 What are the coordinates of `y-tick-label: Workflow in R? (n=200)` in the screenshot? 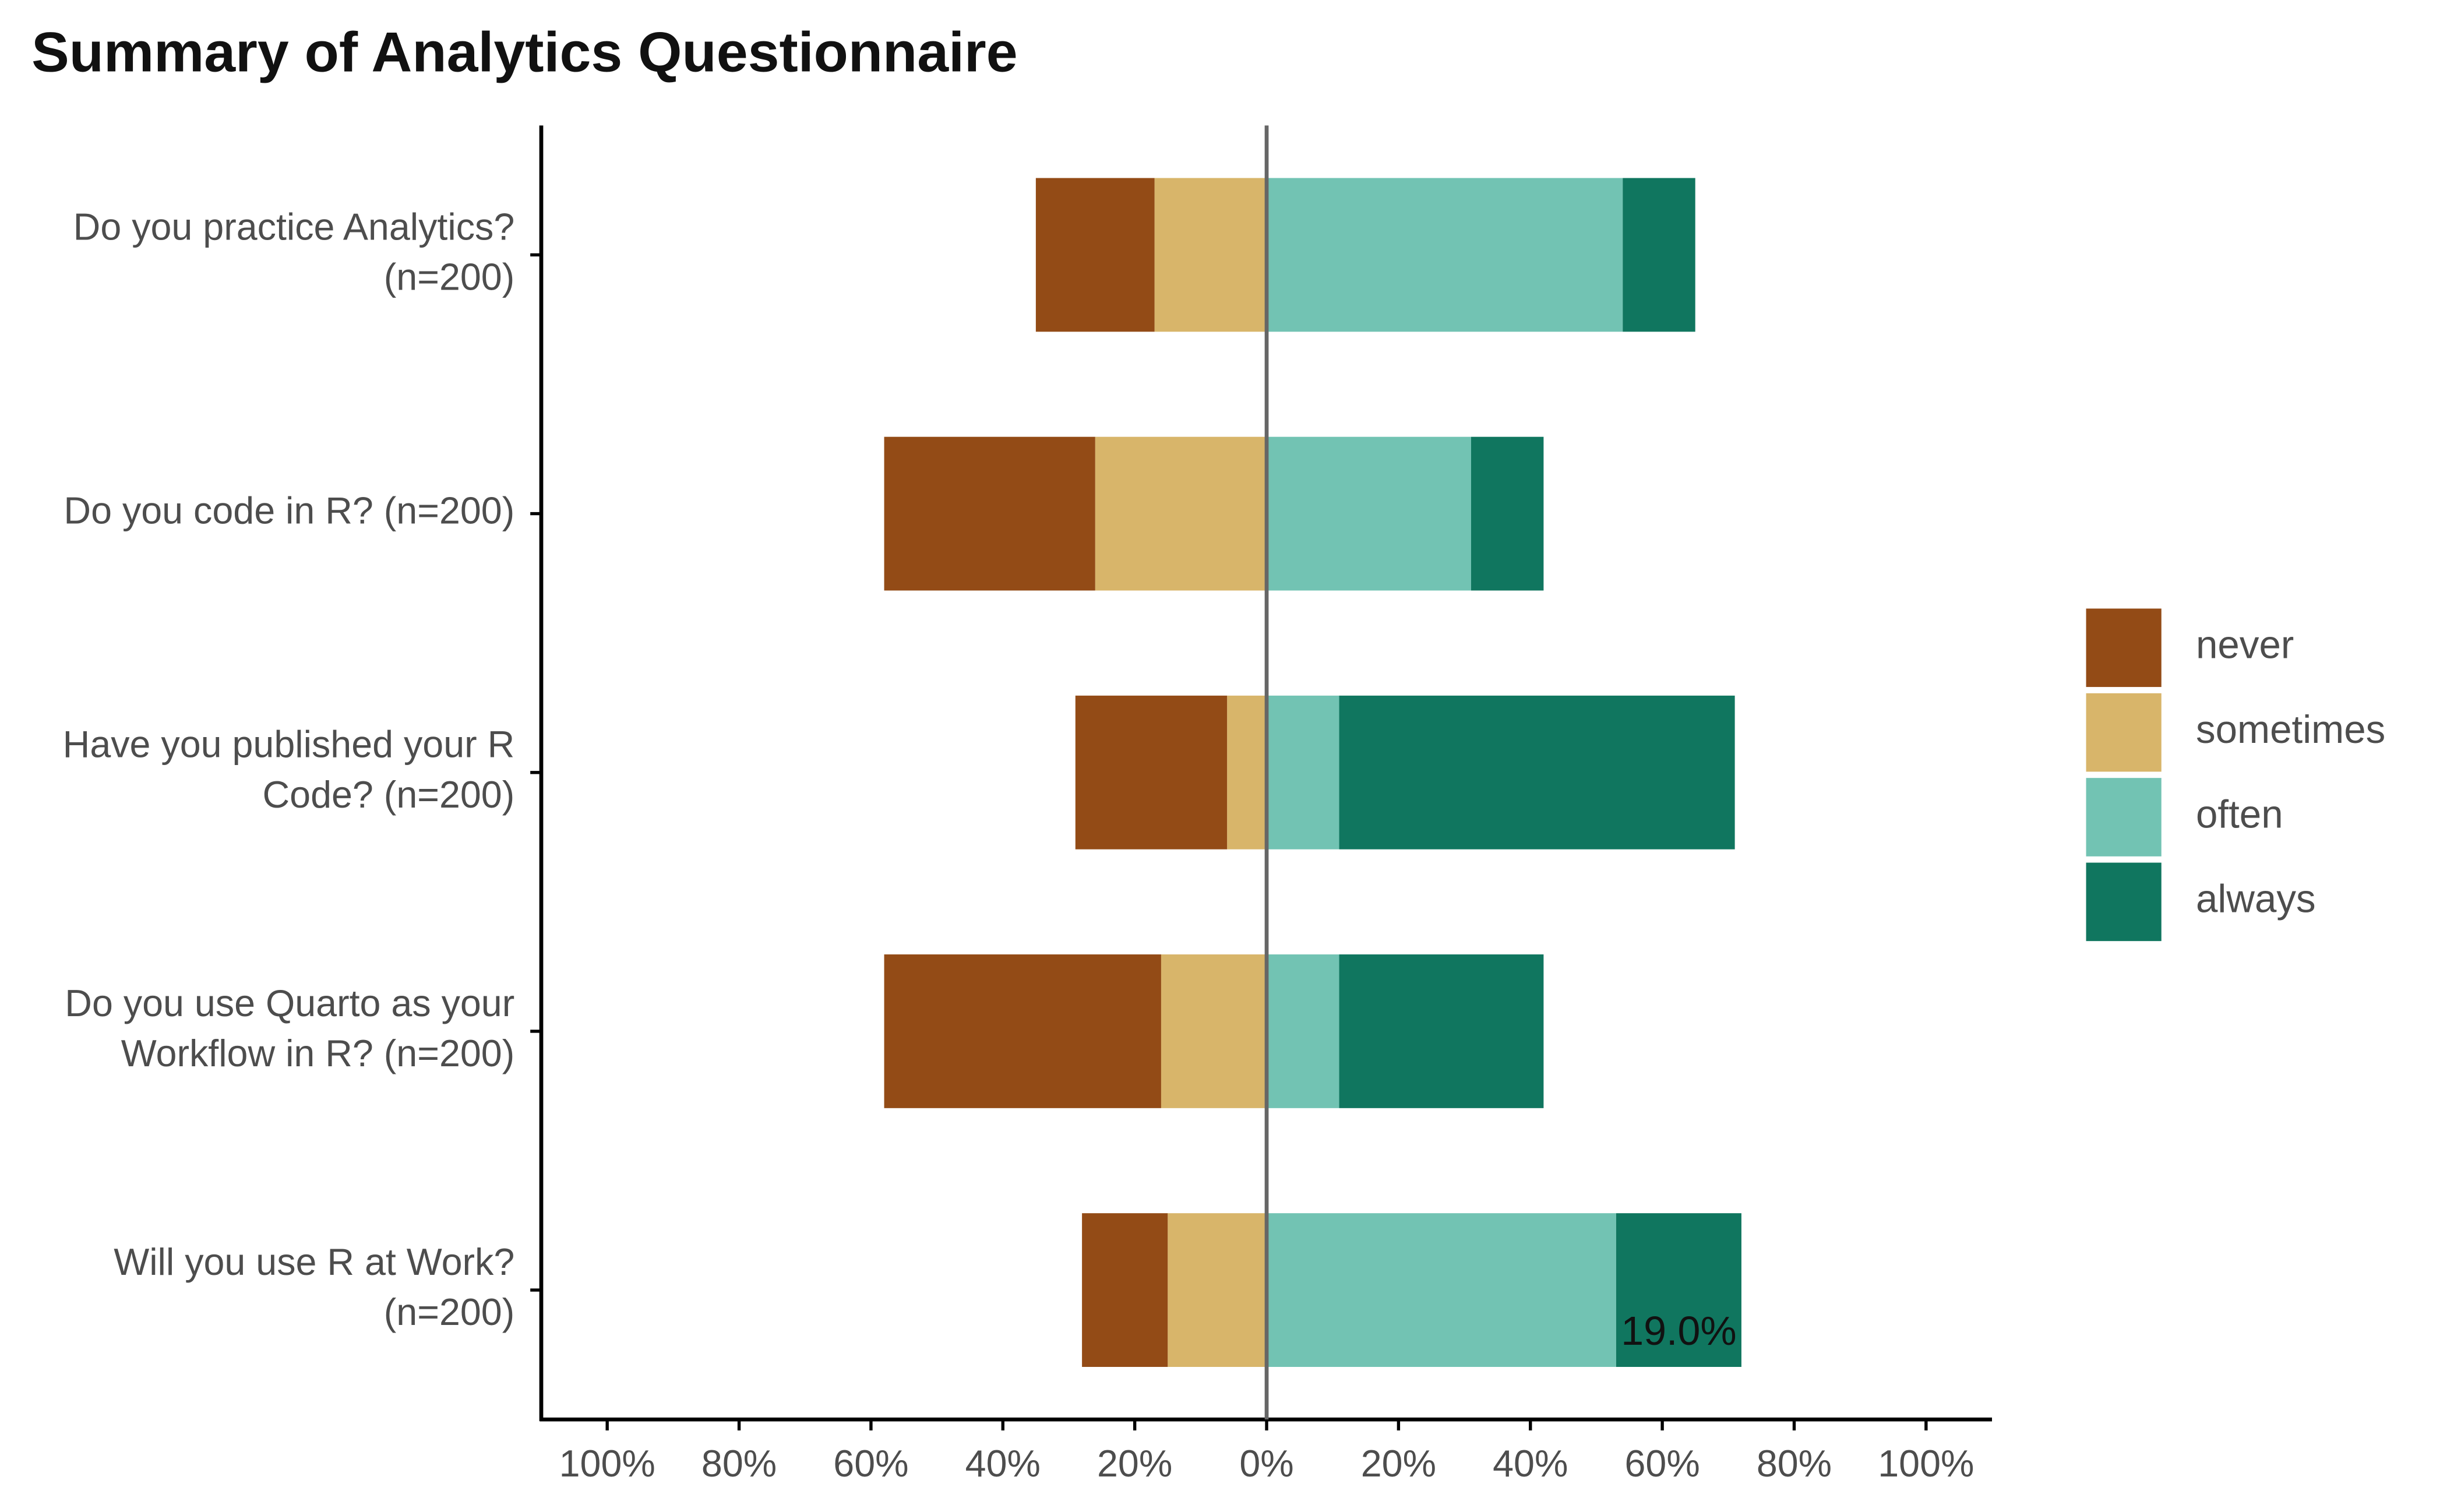 It's located at (318, 1053).